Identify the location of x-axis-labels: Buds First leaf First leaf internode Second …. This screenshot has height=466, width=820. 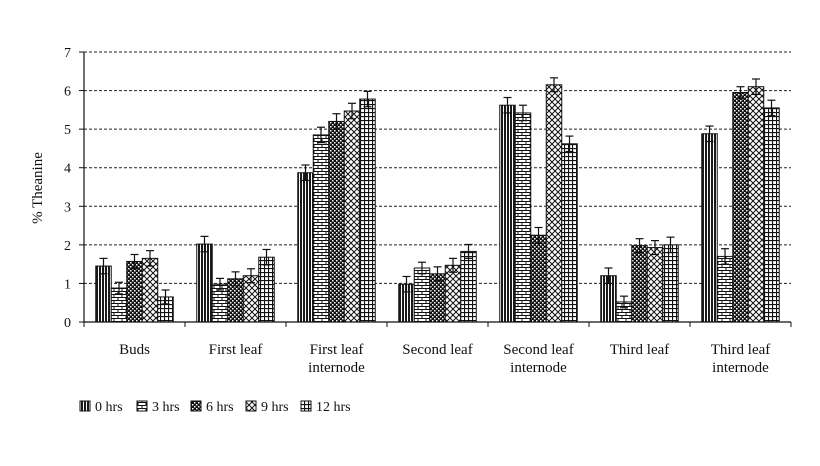
(444, 359).